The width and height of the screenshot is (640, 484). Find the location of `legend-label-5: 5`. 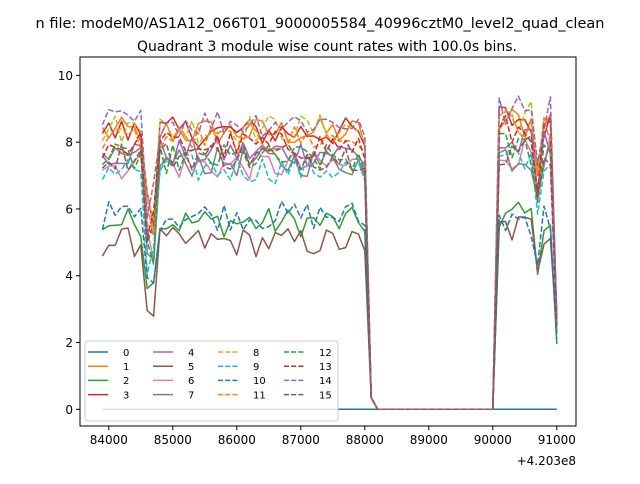

legend-label-5: 5 is located at coordinates (191, 367).